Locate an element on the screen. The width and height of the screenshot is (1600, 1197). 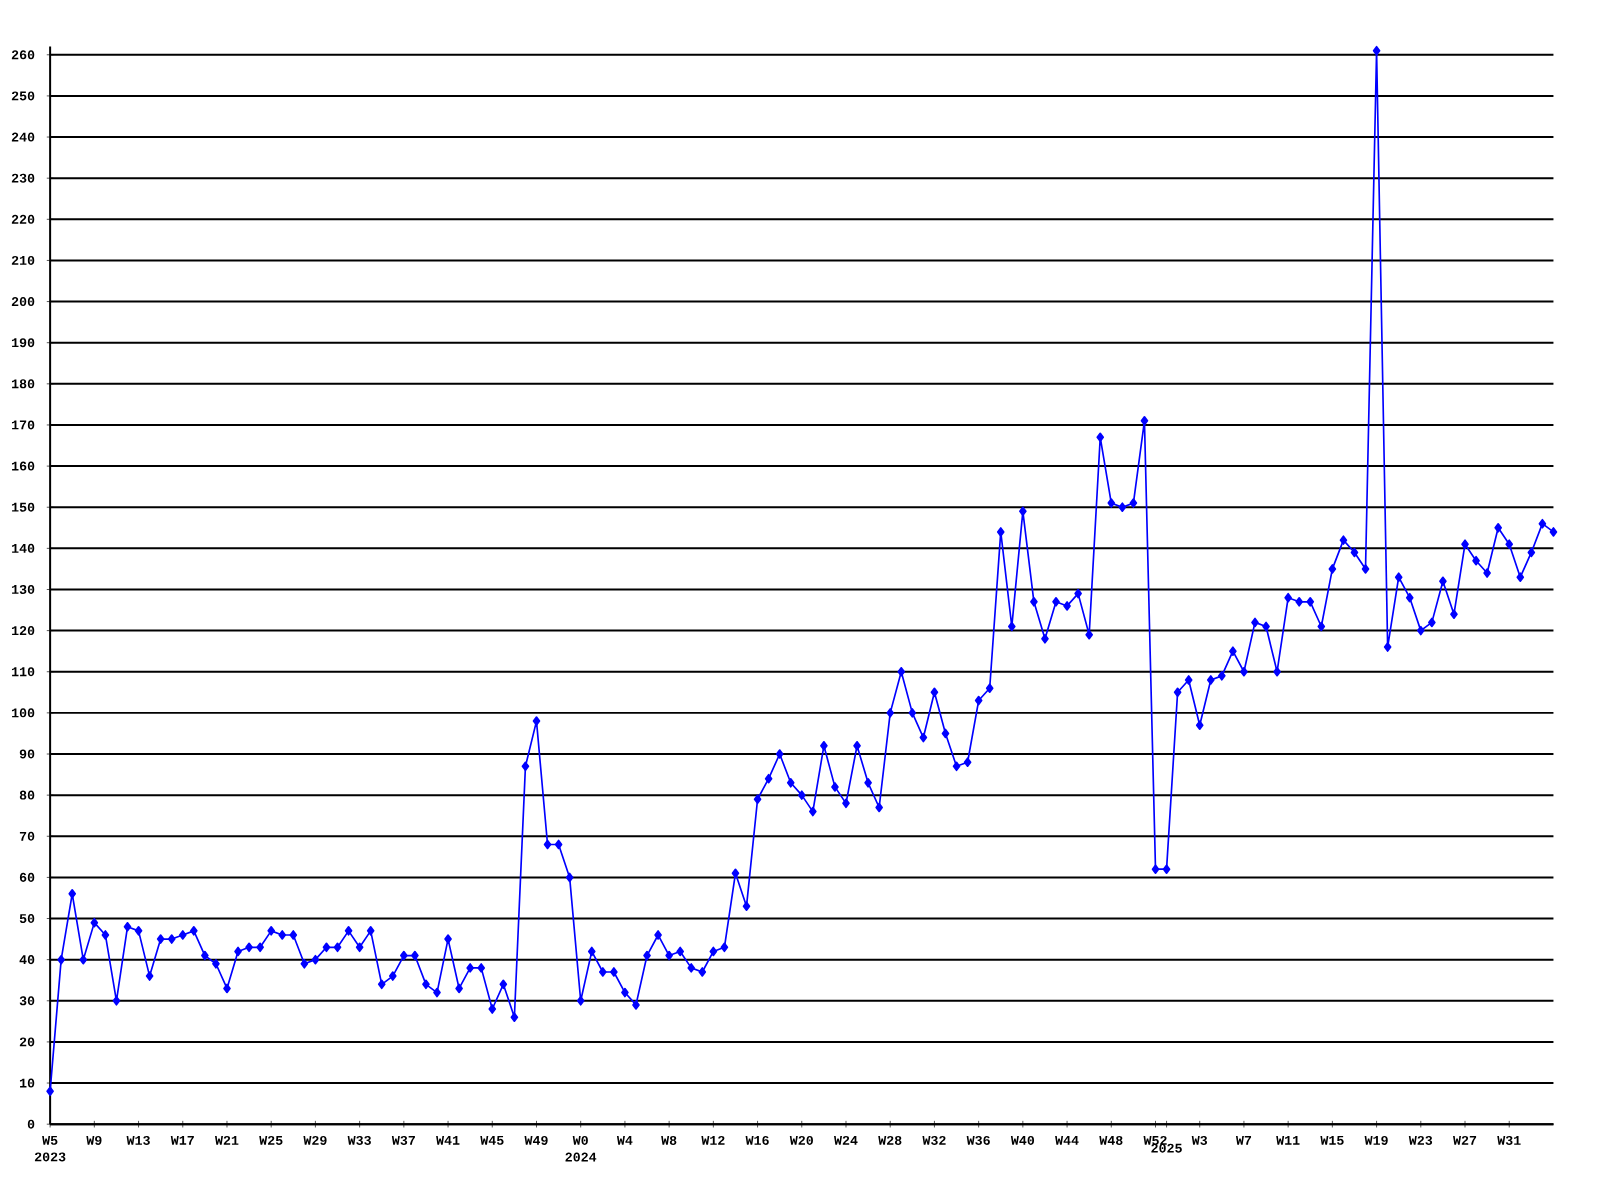
y-tick-label: 250 is located at coordinates (23, 96).